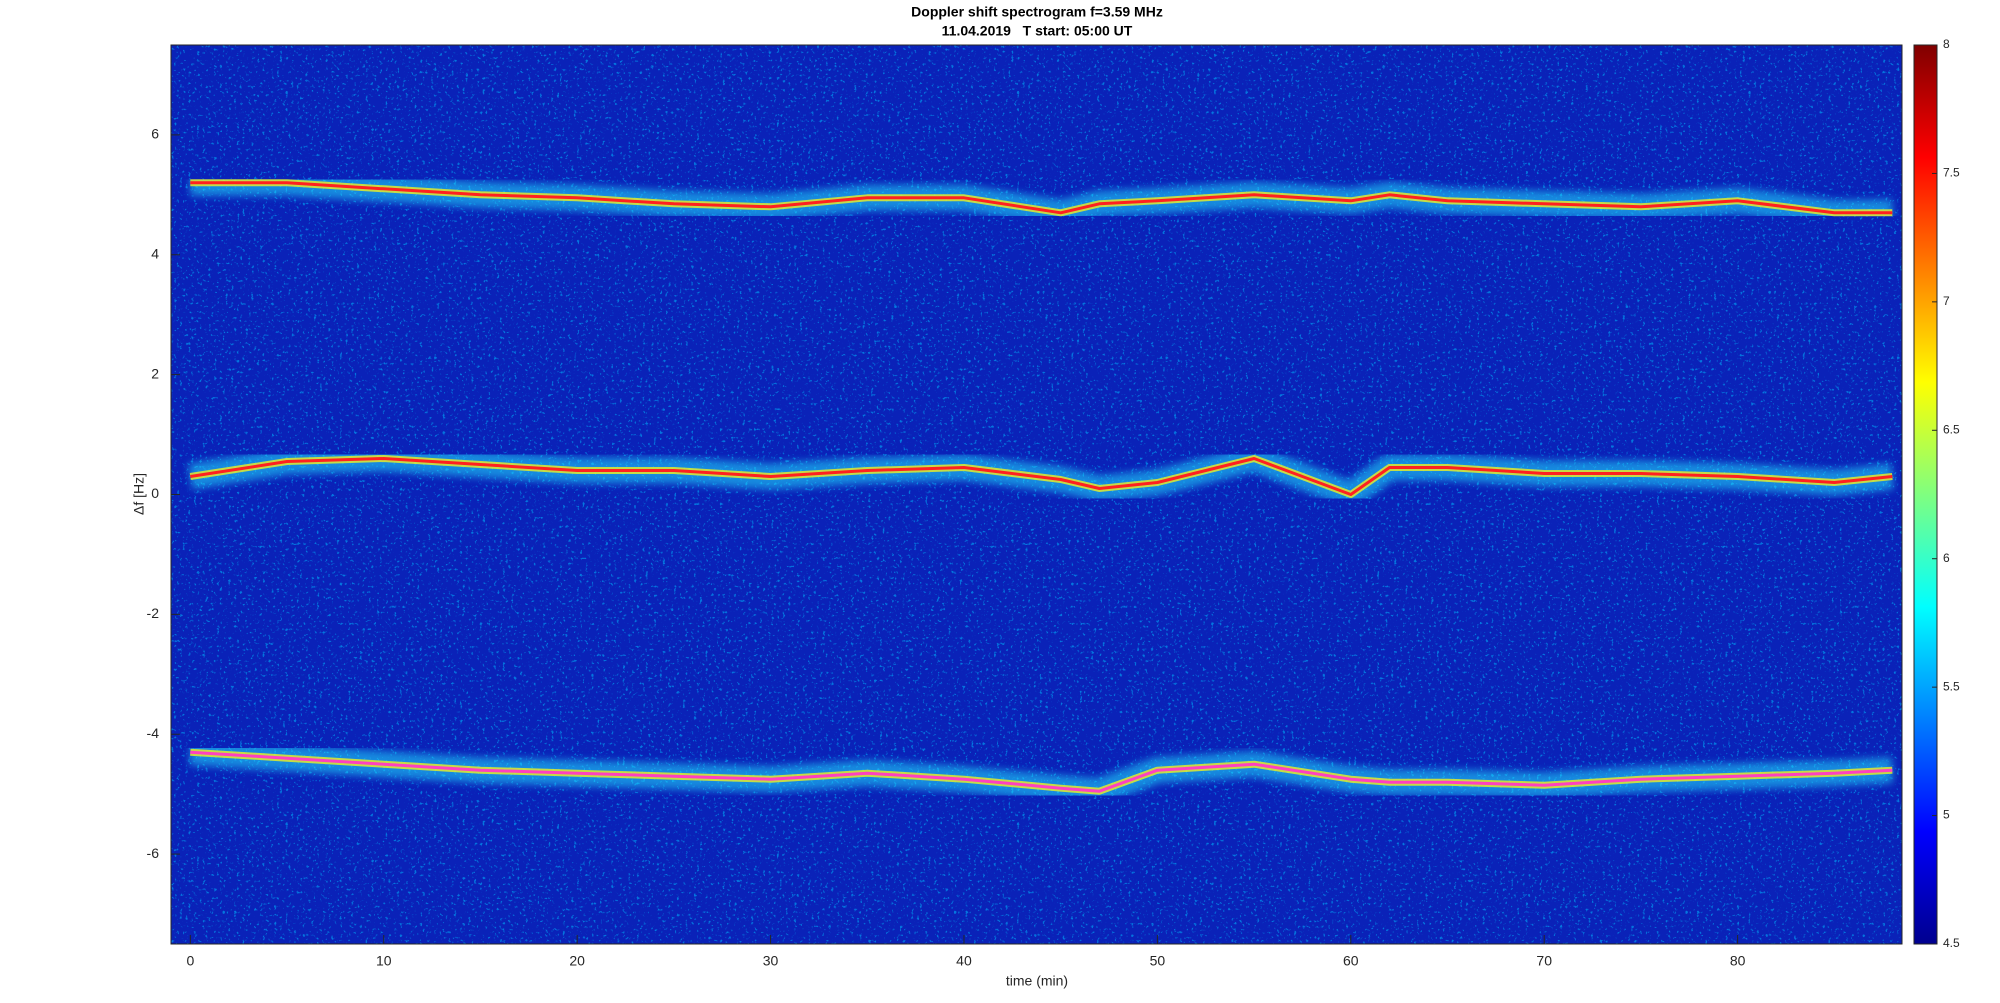 The height and width of the screenshot is (1003, 2000). Describe the element at coordinates (155, 493) in the screenshot. I see `y-tick-label: 0` at that location.